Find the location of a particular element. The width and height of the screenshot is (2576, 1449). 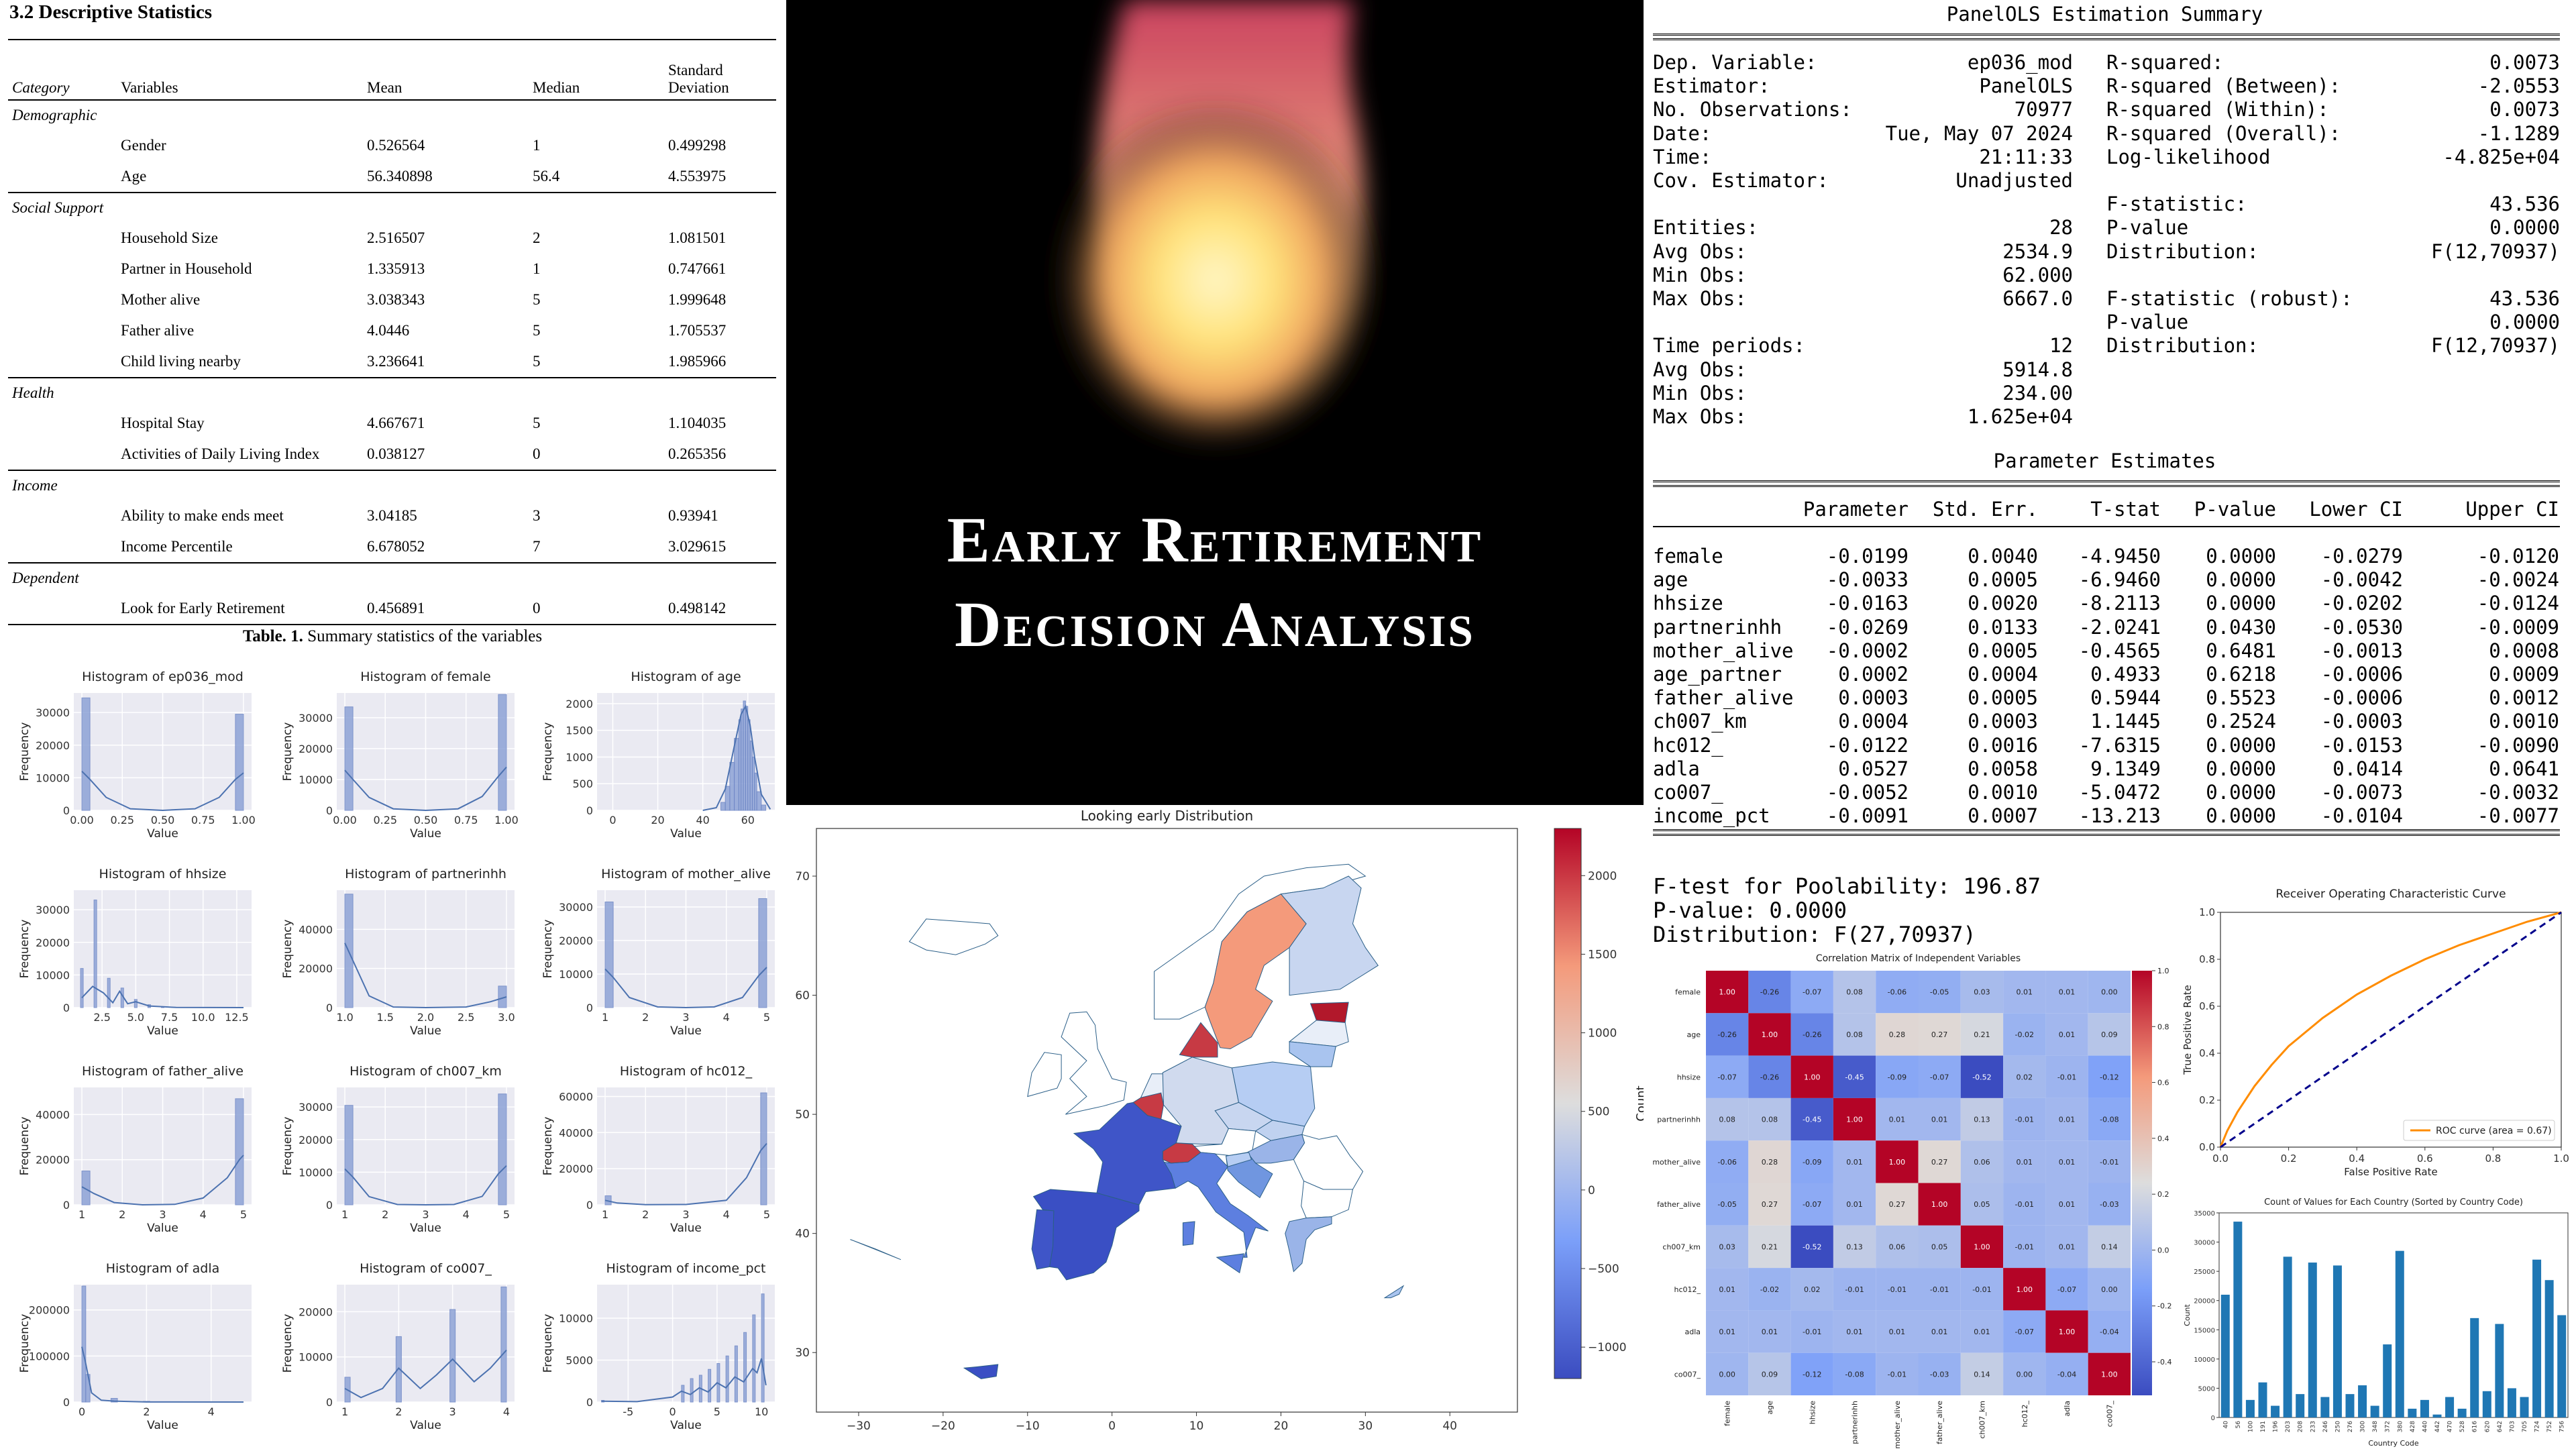

ols-value: -4.825e+04 is located at coordinates (2501, 156).